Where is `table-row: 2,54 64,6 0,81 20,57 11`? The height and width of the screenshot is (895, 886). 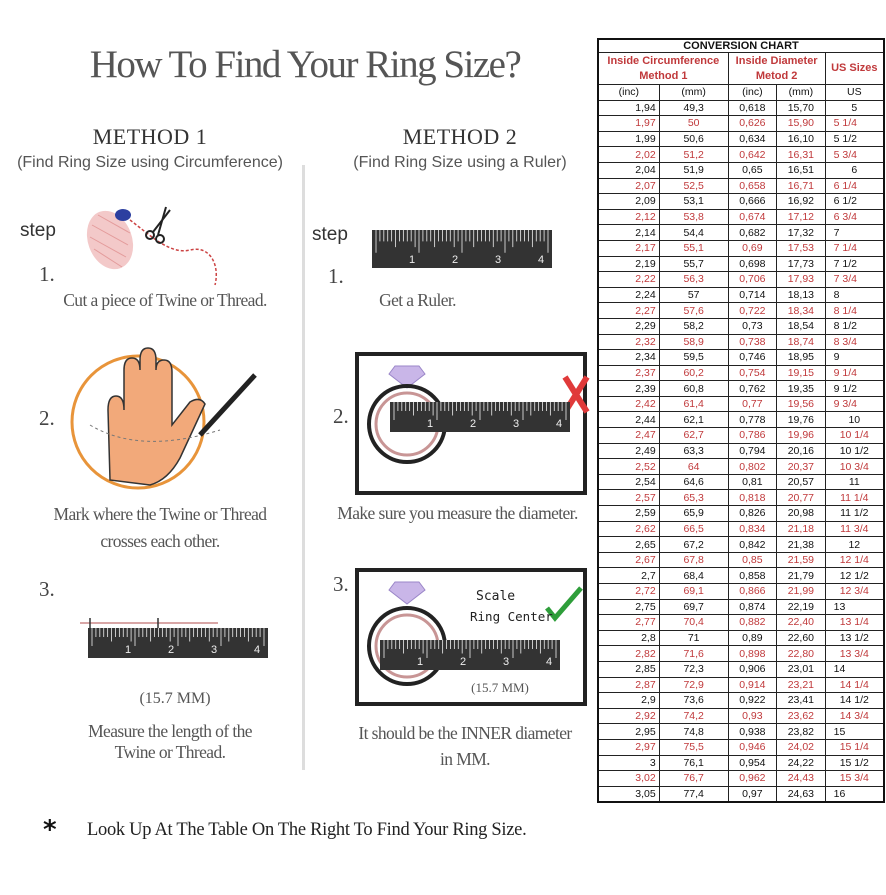 table-row: 2,54 64,6 0,81 20,57 11 is located at coordinates (741, 482).